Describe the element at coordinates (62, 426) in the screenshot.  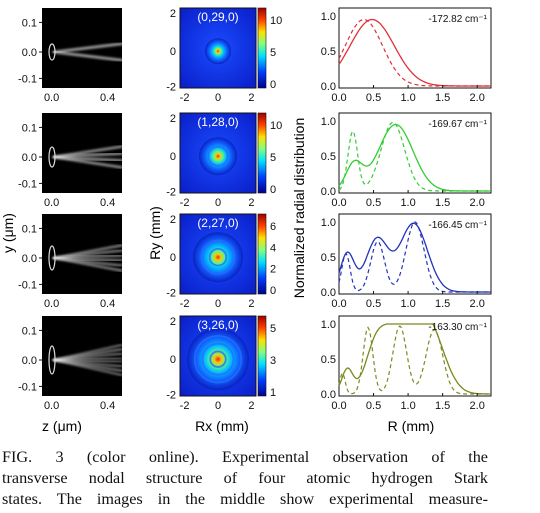
I see `z-axis-label: z (μm)` at that location.